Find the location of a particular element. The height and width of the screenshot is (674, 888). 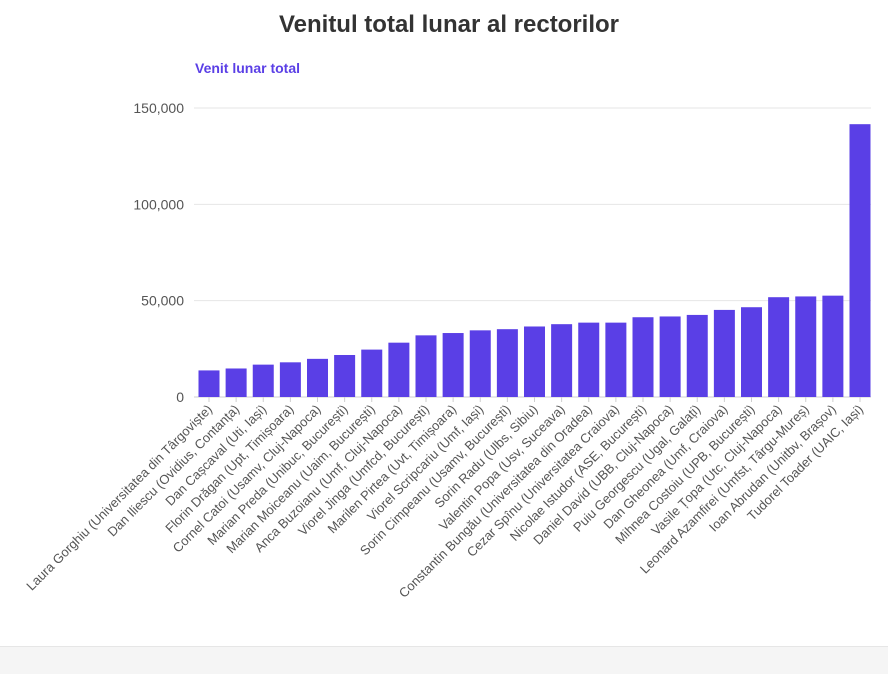

y-axis-label: Venit lunar total is located at coordinates (248, 68).